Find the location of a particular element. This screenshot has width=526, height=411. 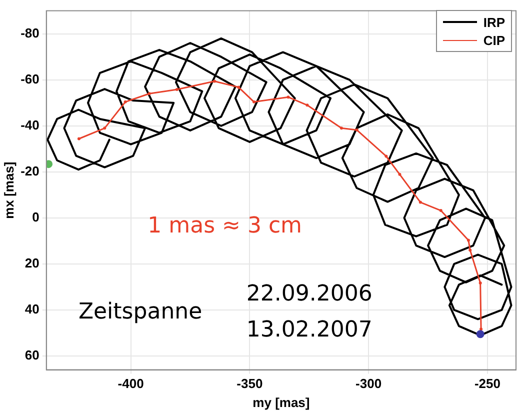

annotation: Zeitspanne is located at coordinates (140, 312).